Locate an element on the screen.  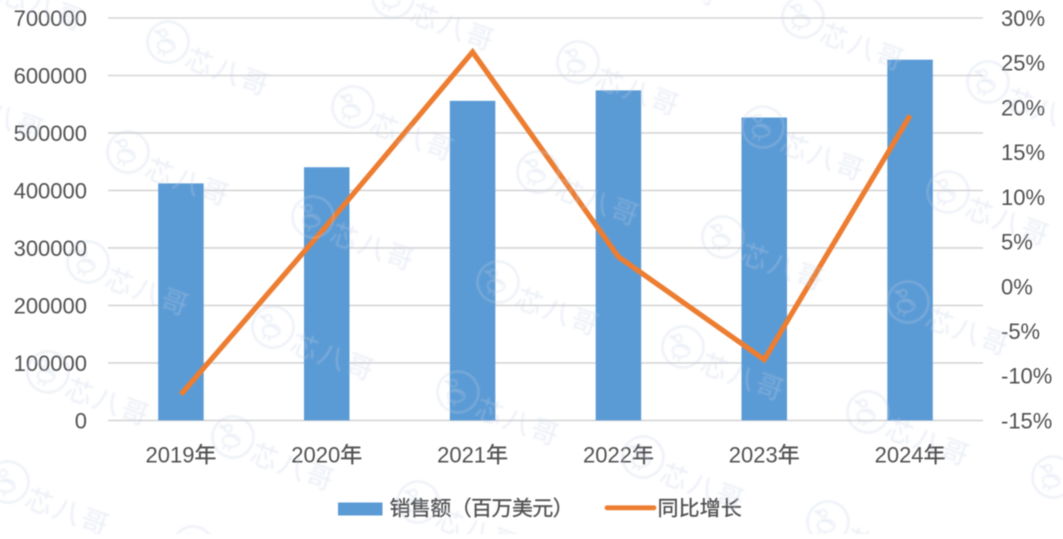
svg-text: 300000 is located at coordinates (50, 248).